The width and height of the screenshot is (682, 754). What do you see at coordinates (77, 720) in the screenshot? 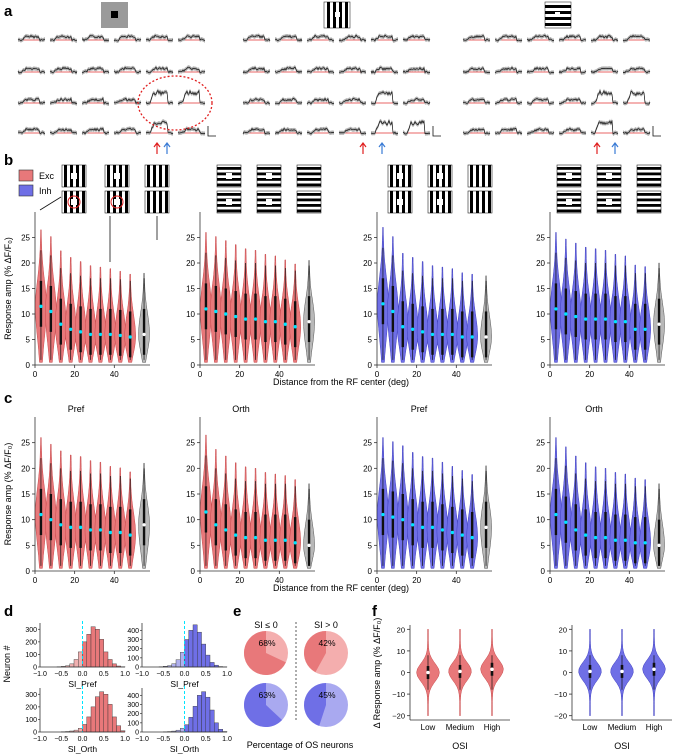
I see `histogram-2: 0 100 200 300 −1.0 −0.5 0.0 0.5 1.0 SI_Orth` at bounding box center [77, 720].